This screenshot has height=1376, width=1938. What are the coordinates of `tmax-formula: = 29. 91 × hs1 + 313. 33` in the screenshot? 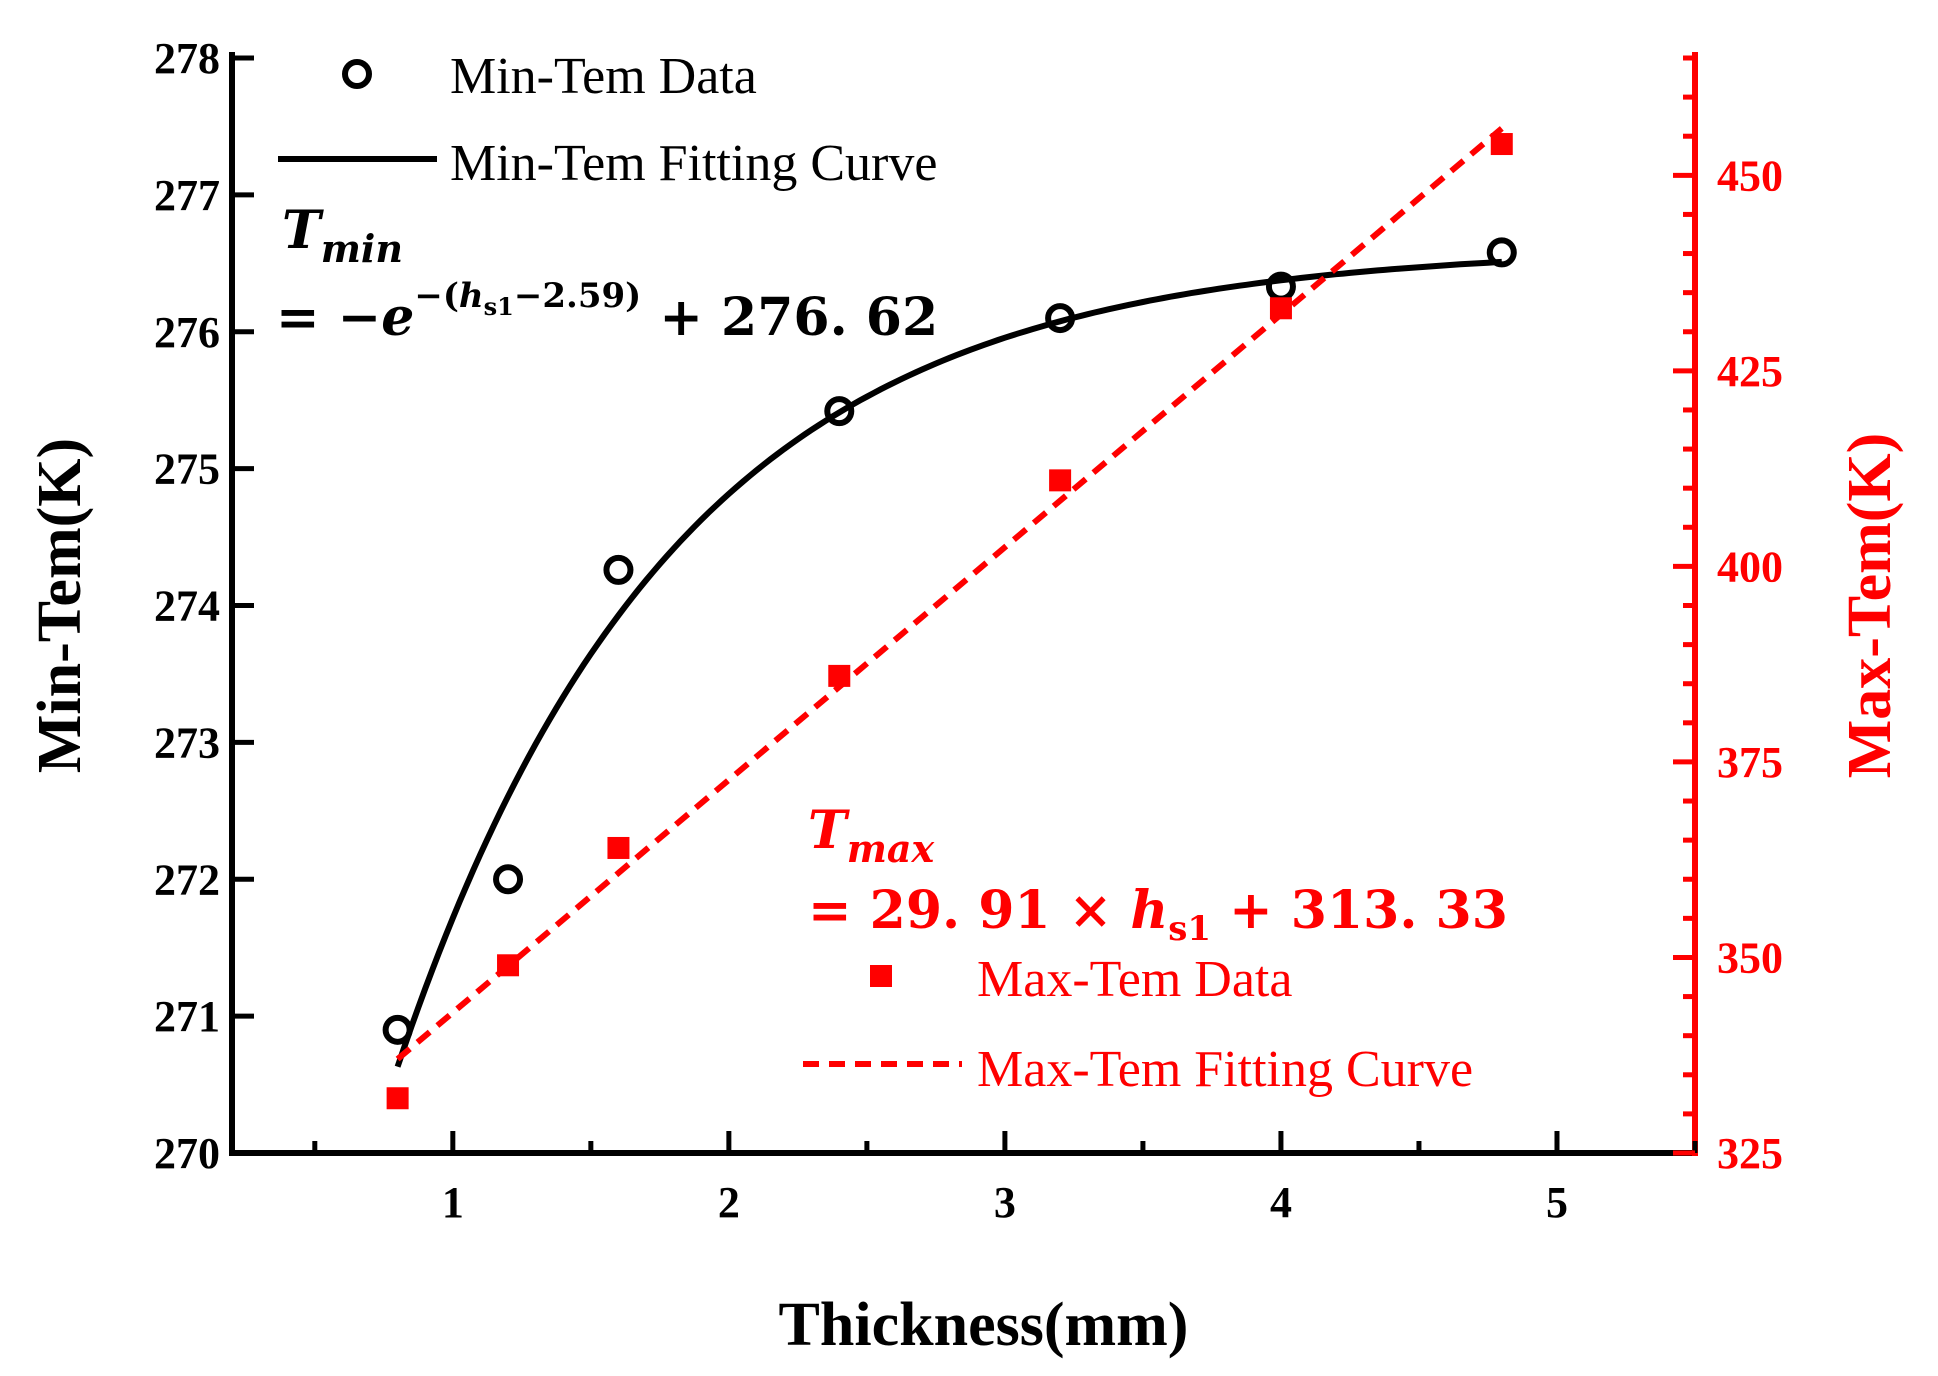 It's located at (1158, 914).